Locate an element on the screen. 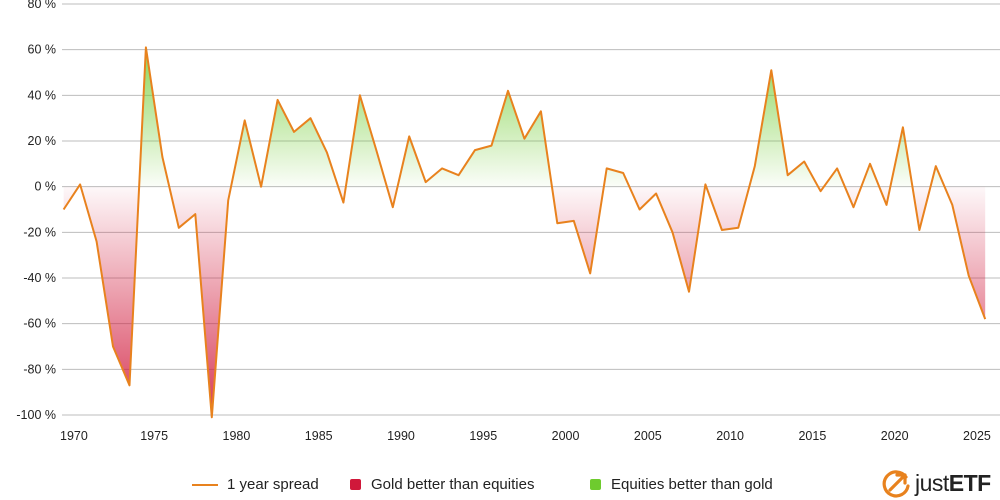  y-tick-label: -60 % is located at coordinates (39, 324).